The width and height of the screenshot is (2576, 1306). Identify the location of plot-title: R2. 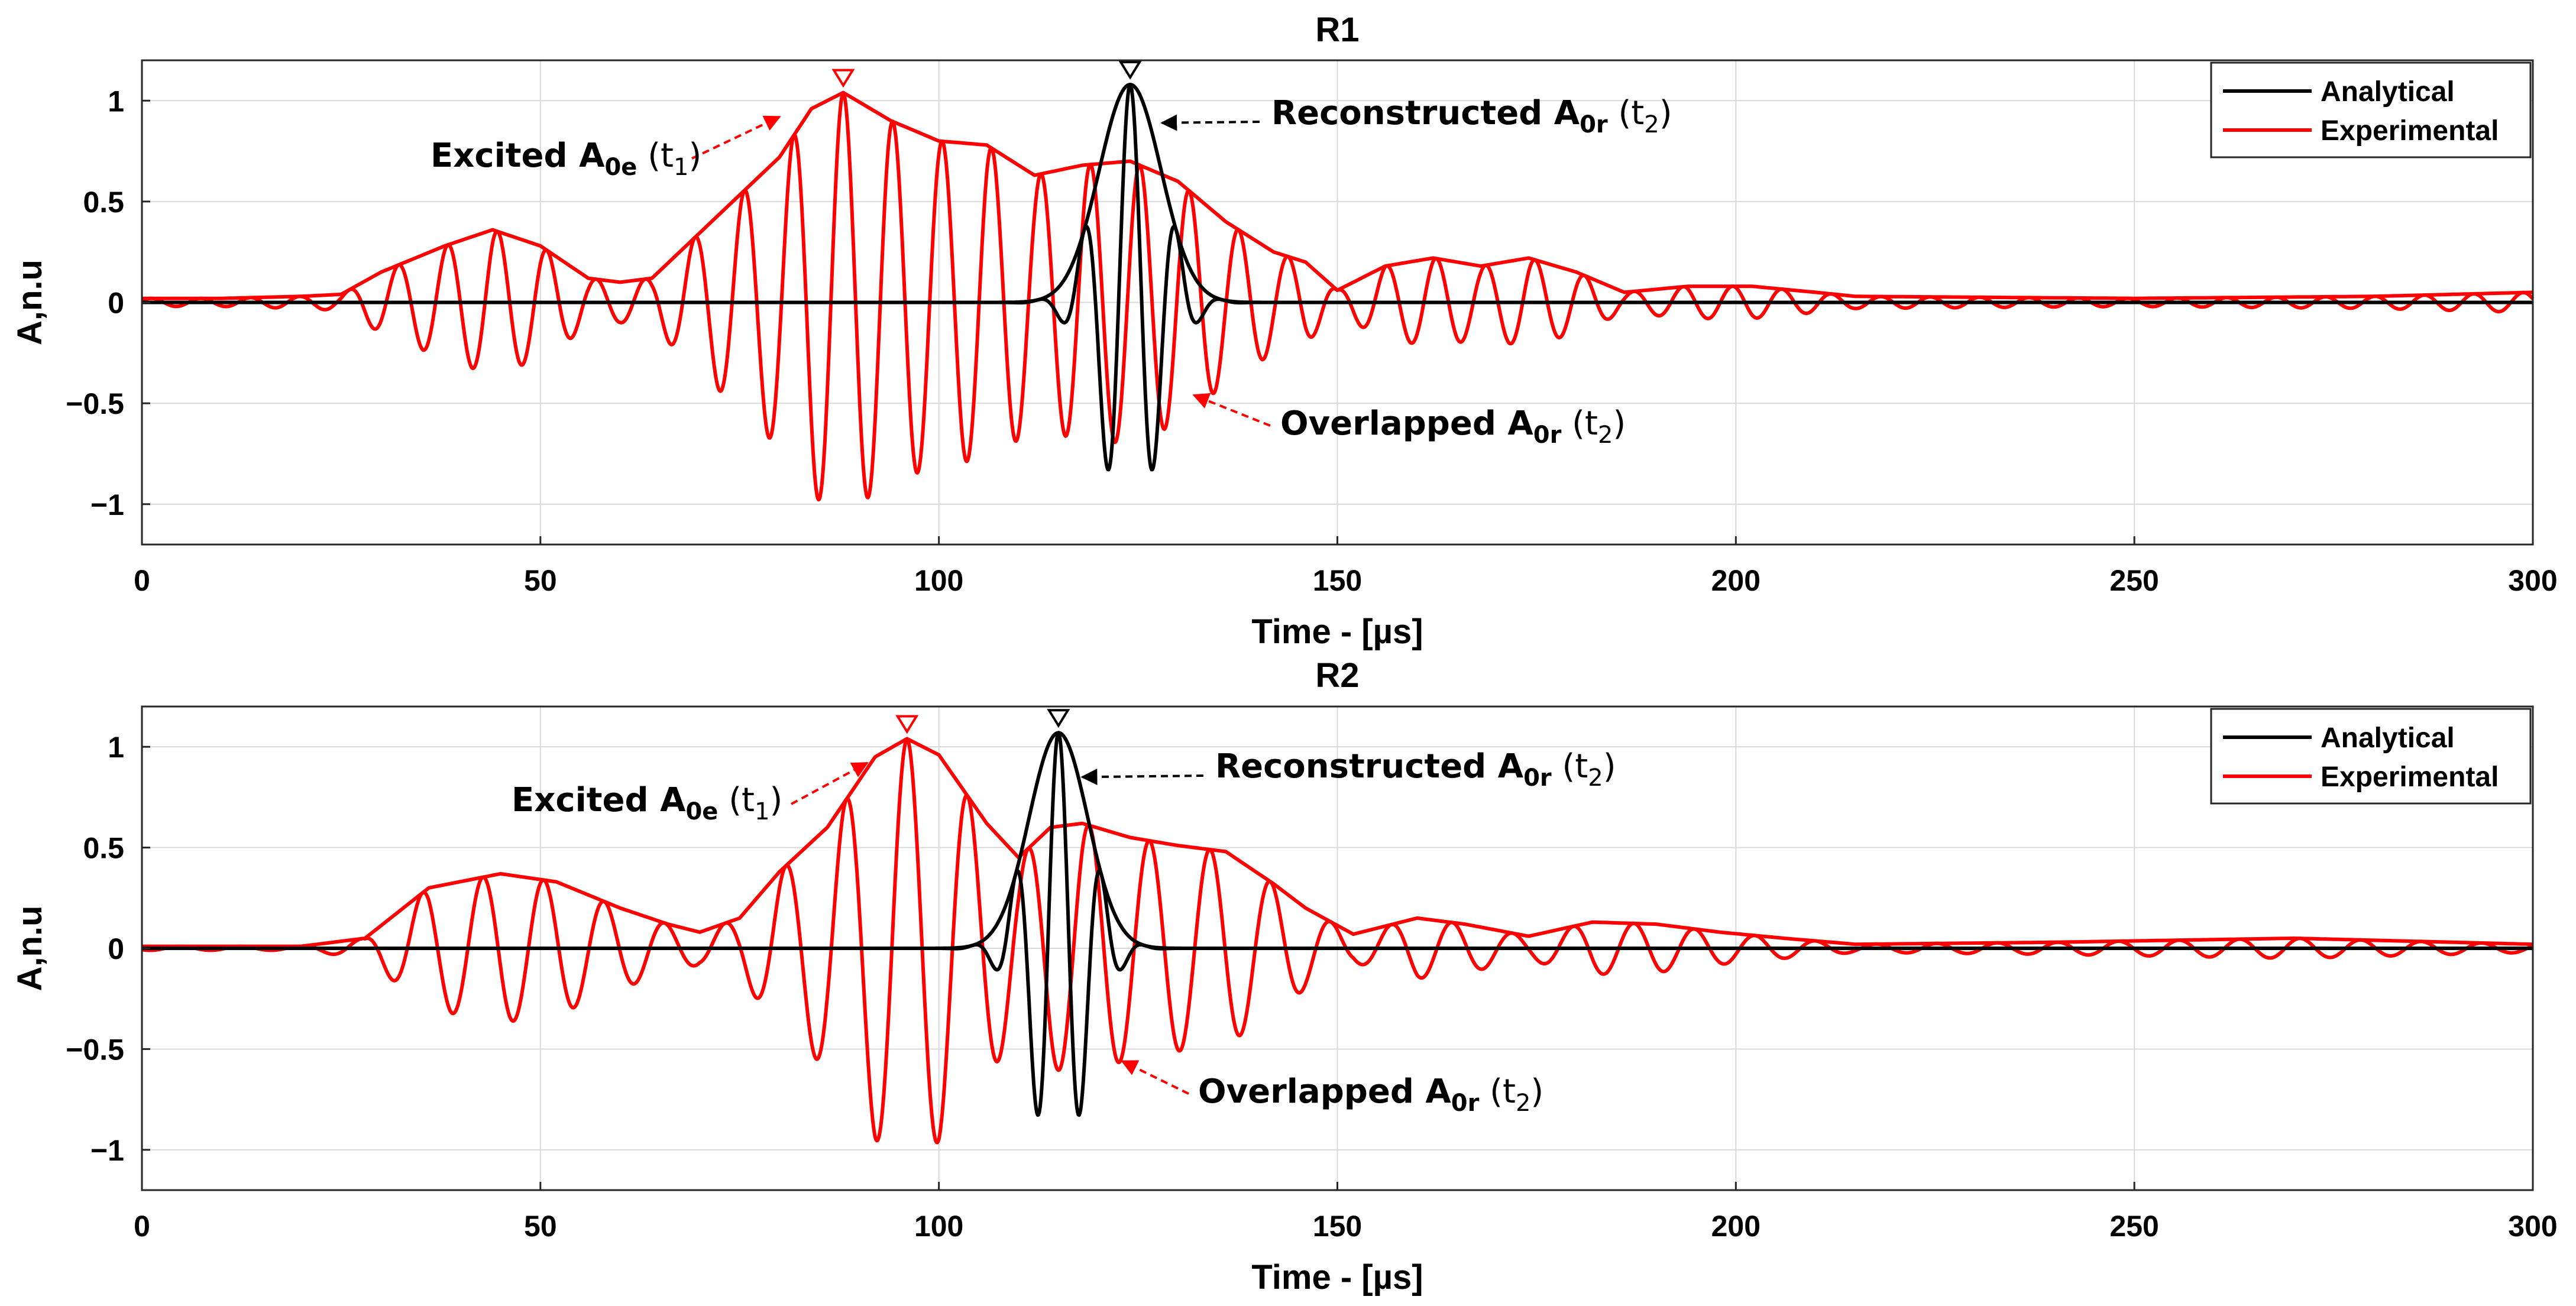
(1337, 675).